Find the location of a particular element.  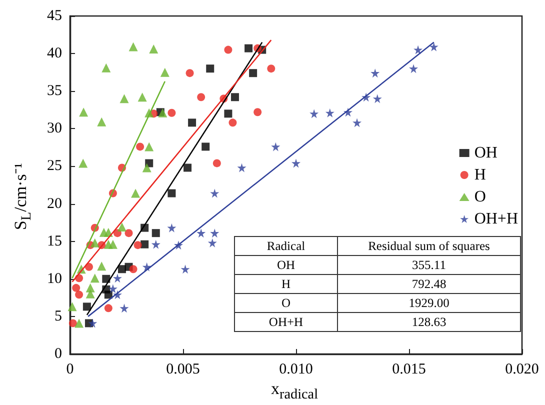

annotation: 128.63 is located at coordinates (429, 322).